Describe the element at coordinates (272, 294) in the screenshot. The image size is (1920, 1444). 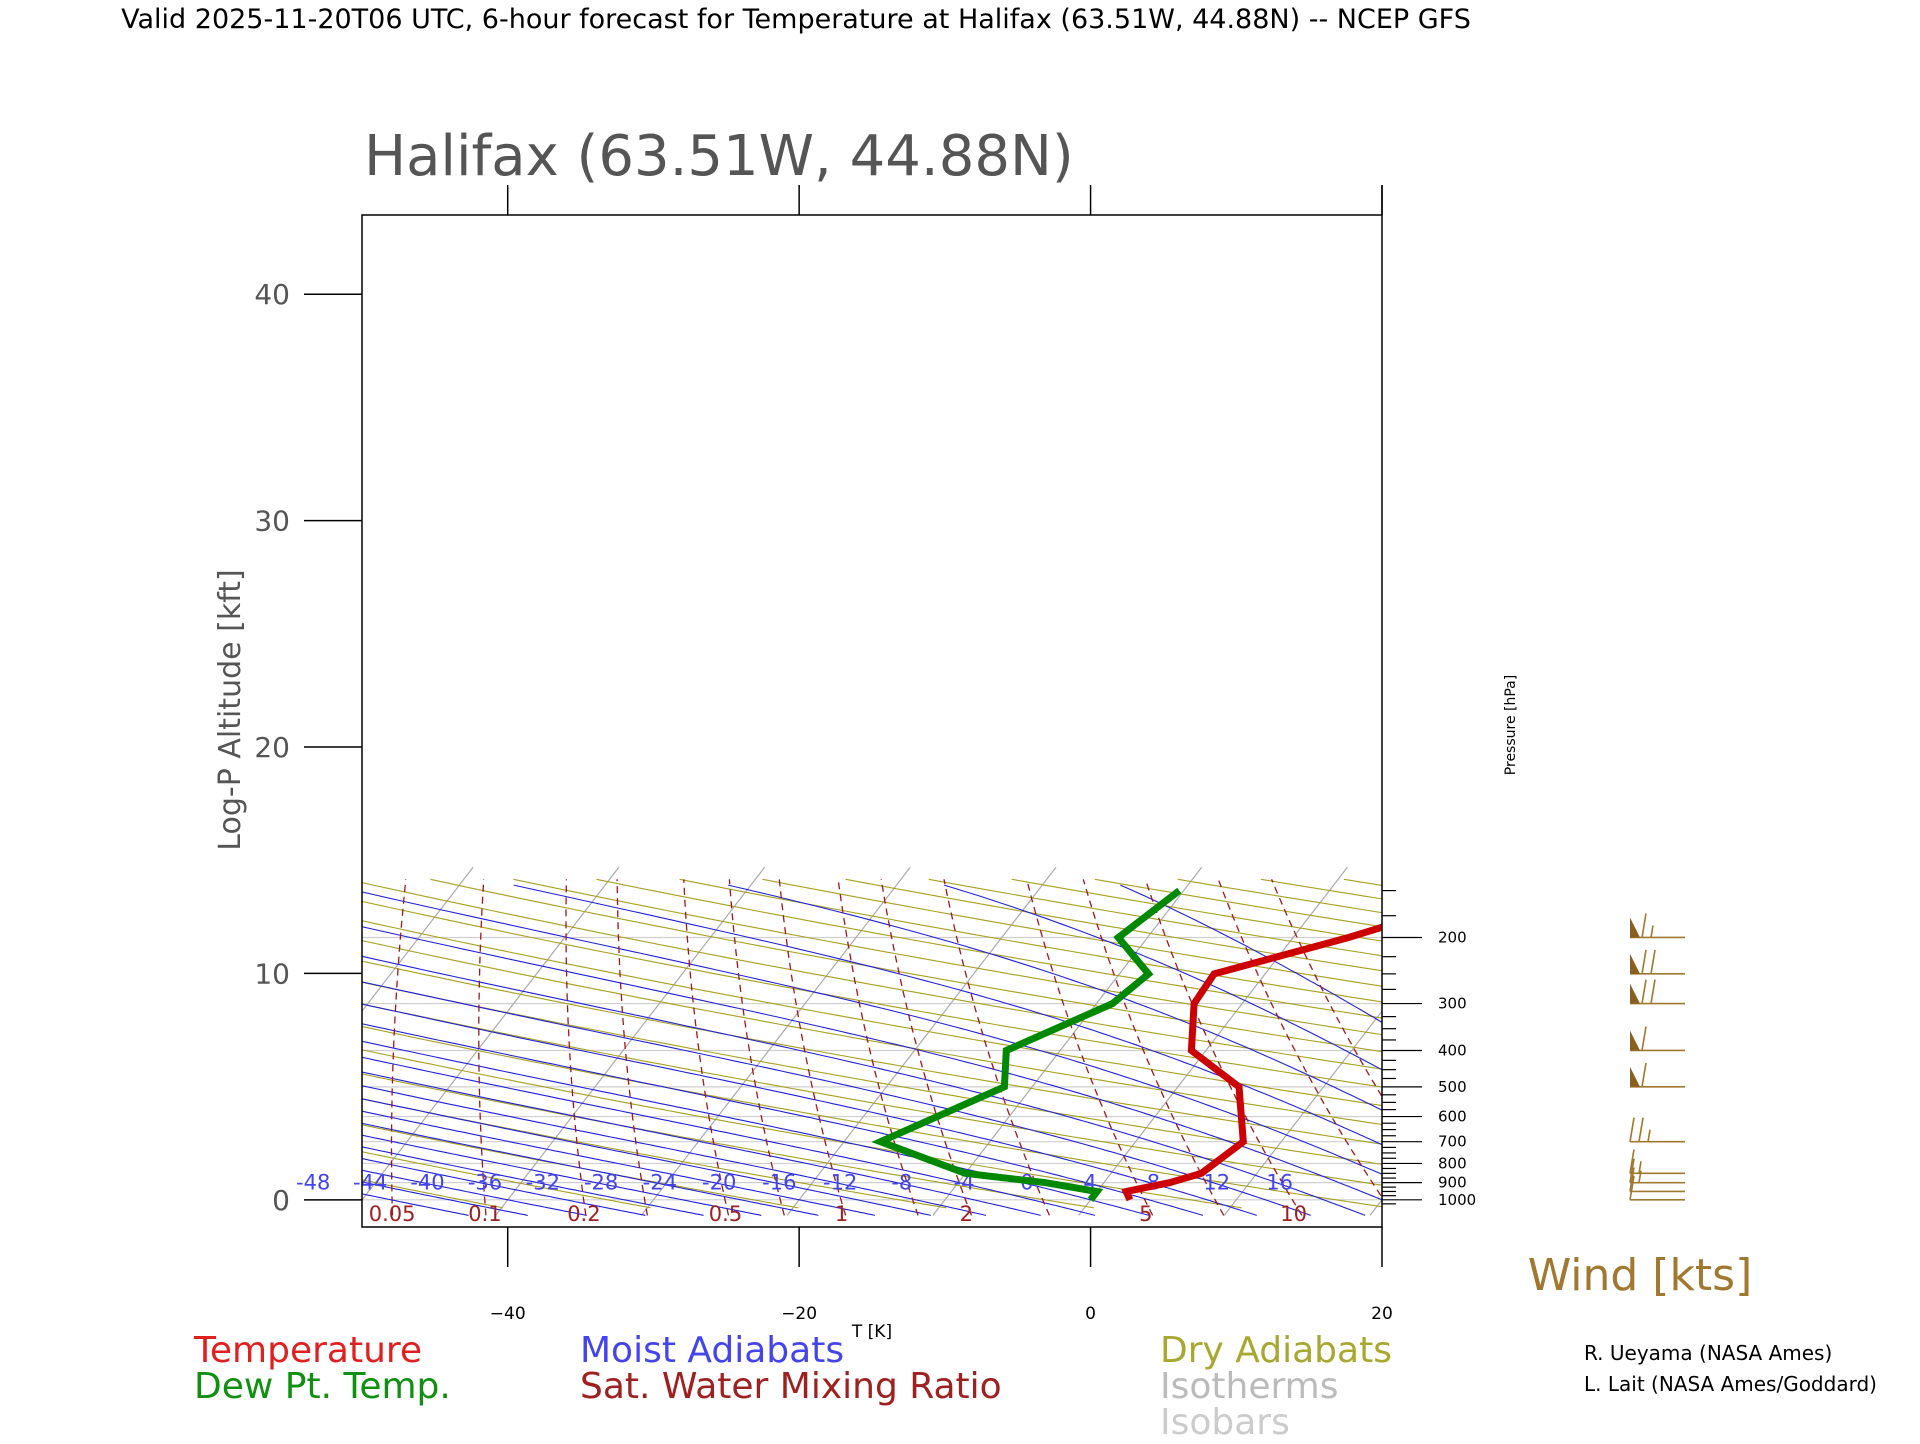
I see `y-tick-label: 40` at that location.